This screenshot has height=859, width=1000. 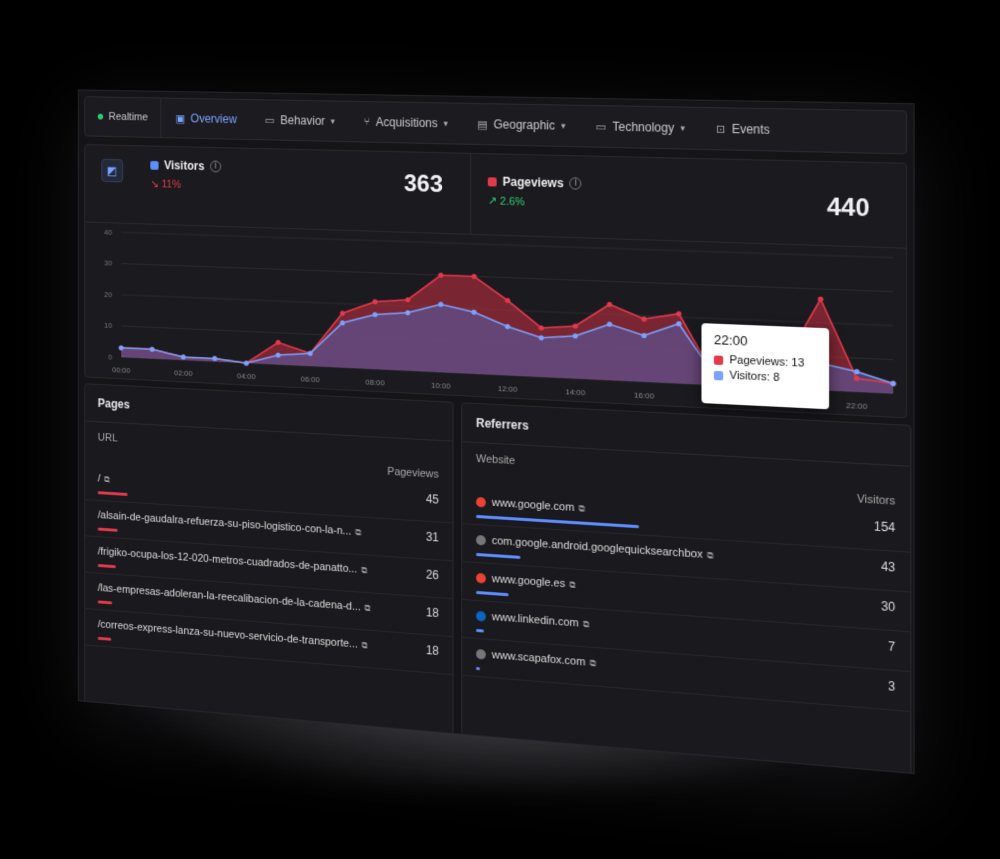 I want to click on tab-technology-label: Technology, so click(x=643, y=127).